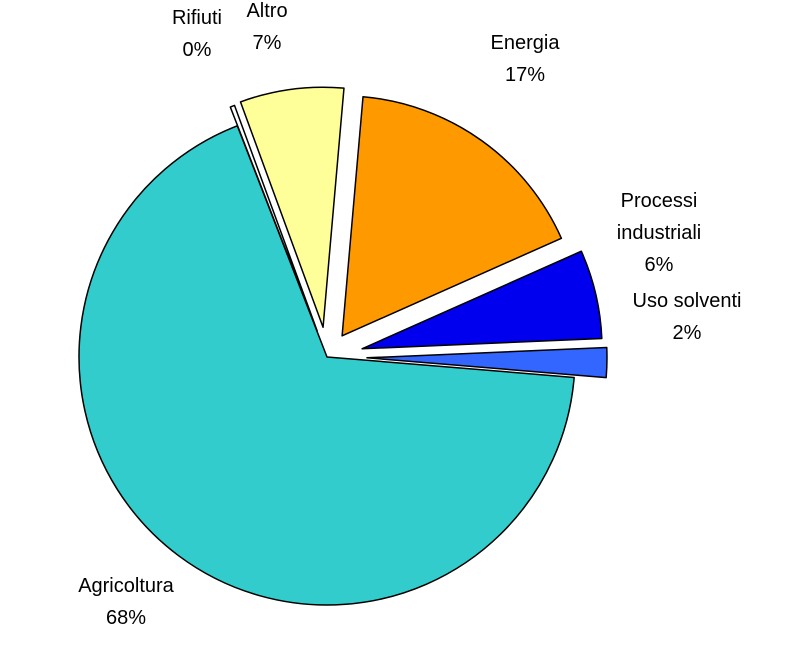  Describe the element at coordinates (197, 50) in the screenshot. I see `slice-percent: 0%` at that location.